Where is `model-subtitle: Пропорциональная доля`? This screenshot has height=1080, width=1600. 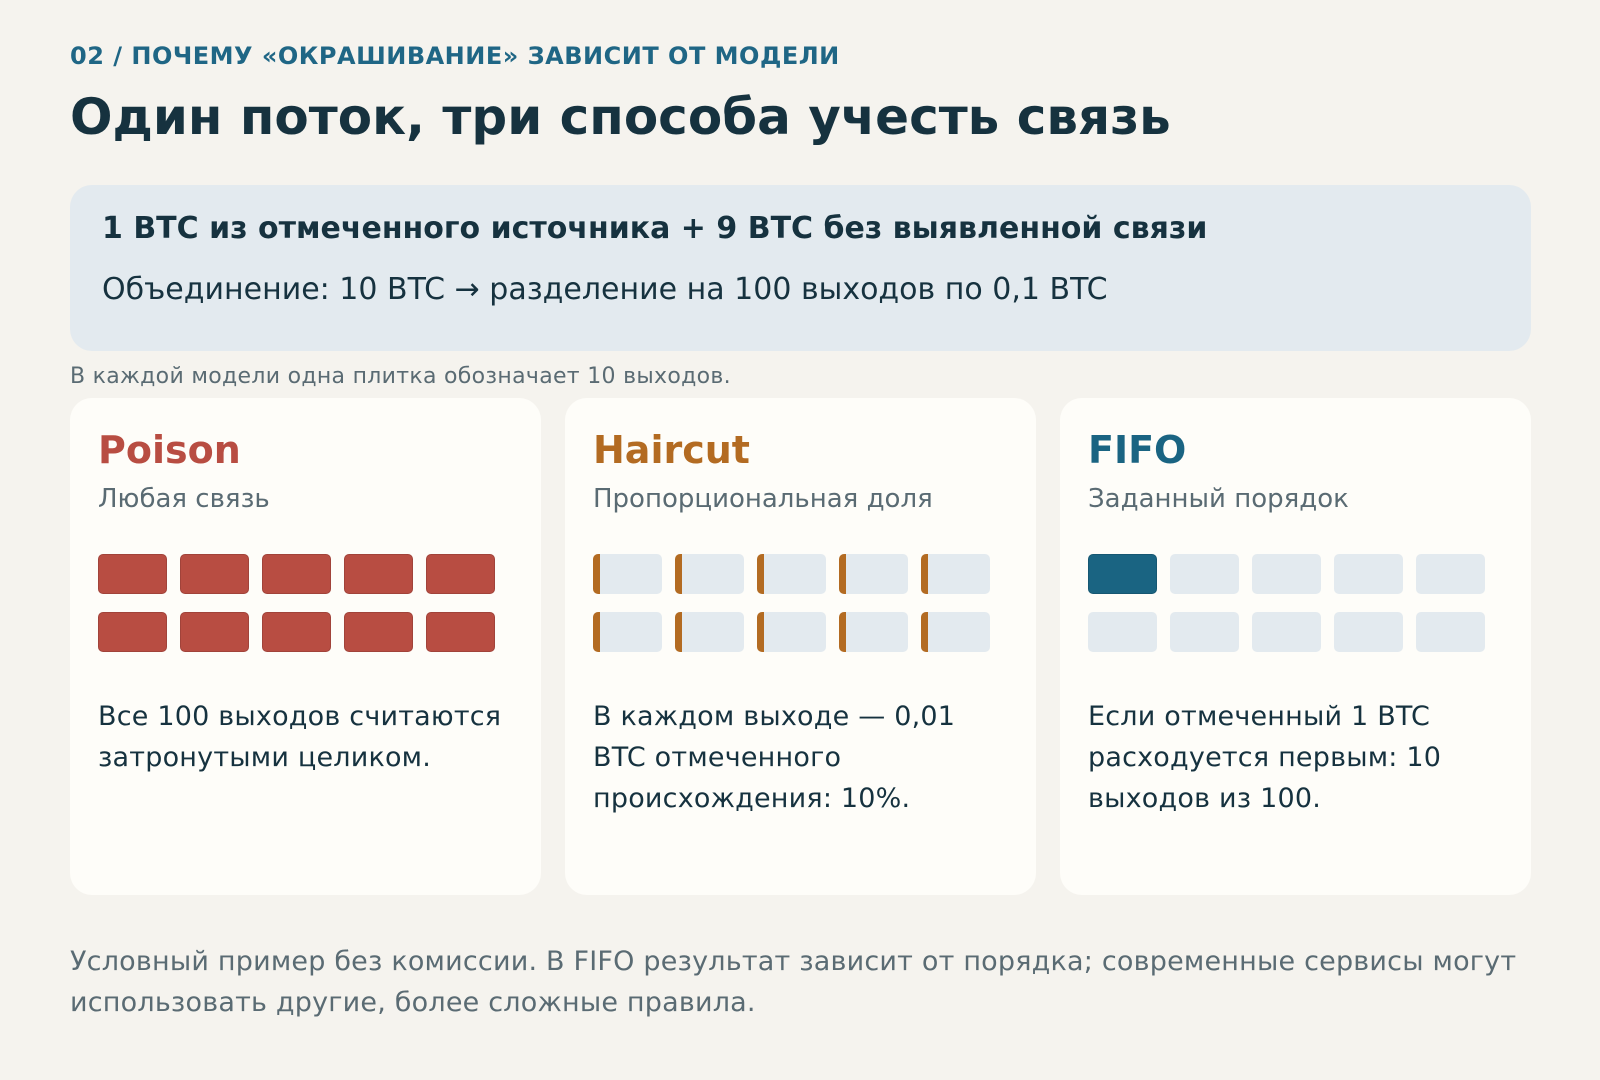 model-subtitle: Пропорциональная доля is located at coordinates (763, 499).